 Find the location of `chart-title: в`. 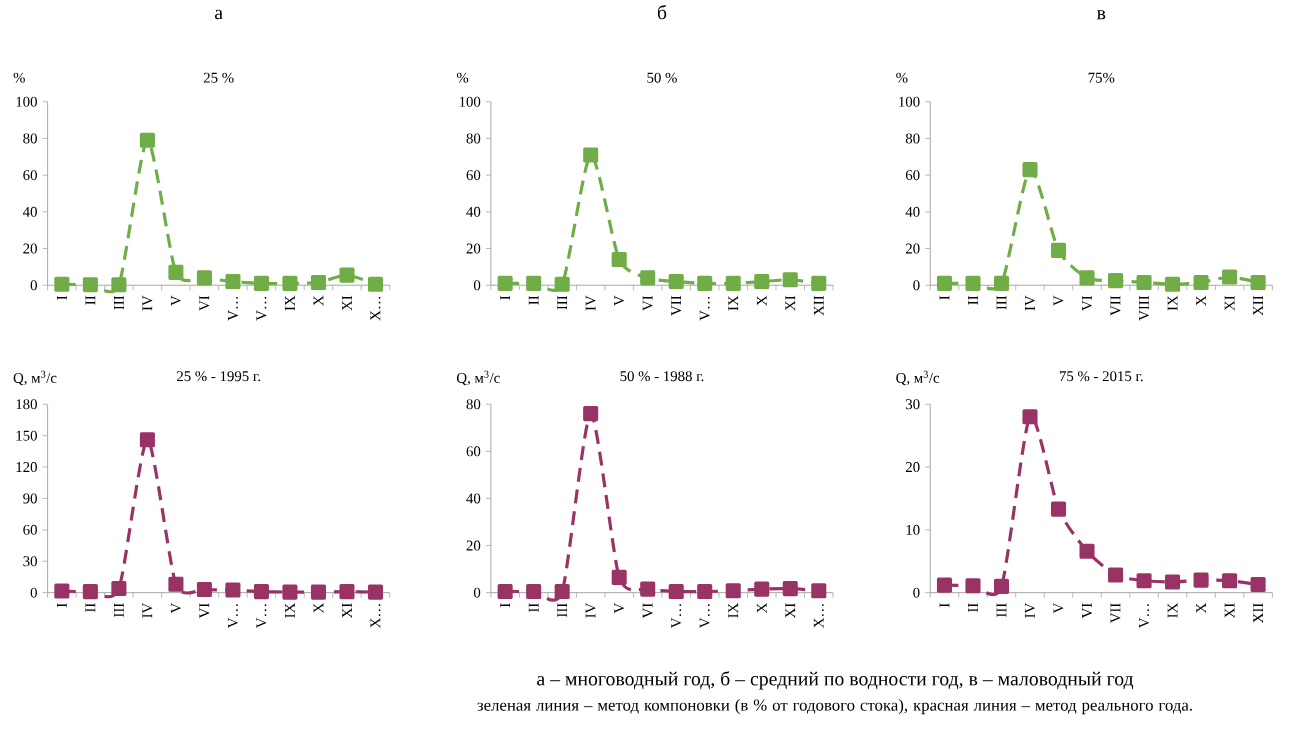

chart-title: в is located at coordinates (1101, 15).